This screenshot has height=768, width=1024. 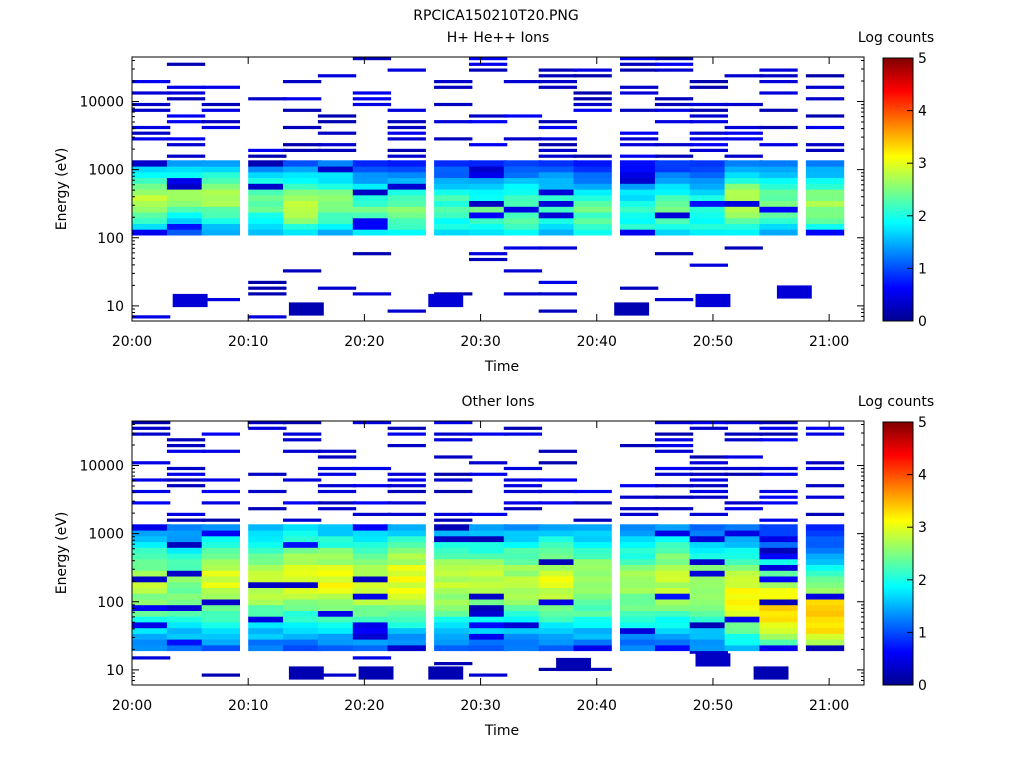 I want to click on x-tick-label: 20:50, so click(x=713, y=706).